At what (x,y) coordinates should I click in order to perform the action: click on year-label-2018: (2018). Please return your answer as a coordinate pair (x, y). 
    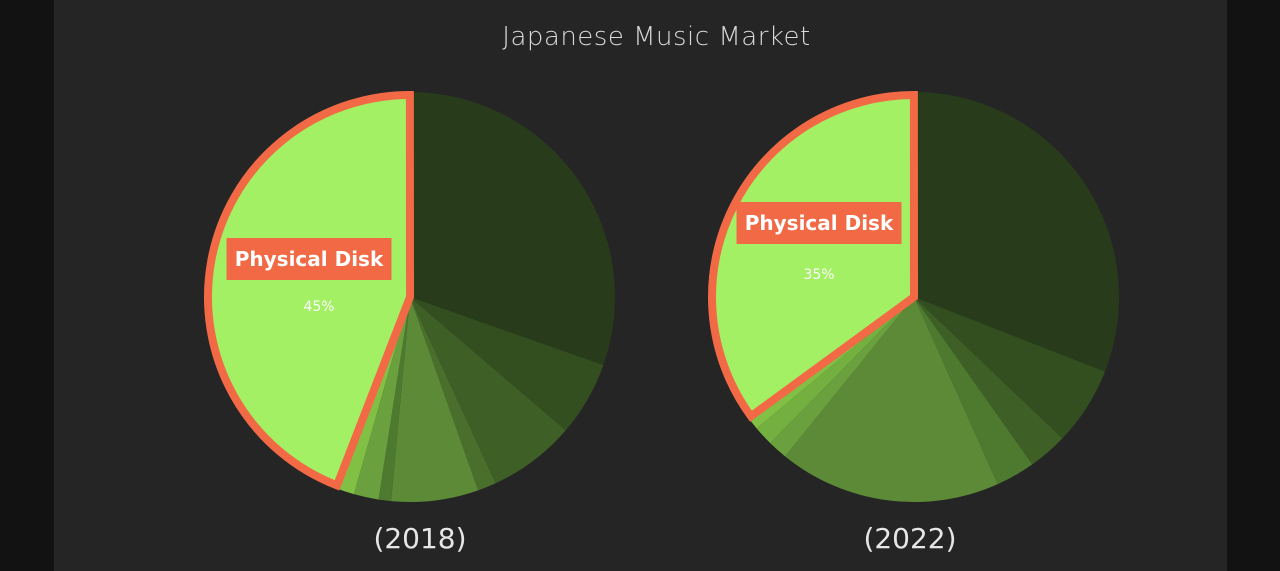
    Looking at the image, I should click on (419, 538).